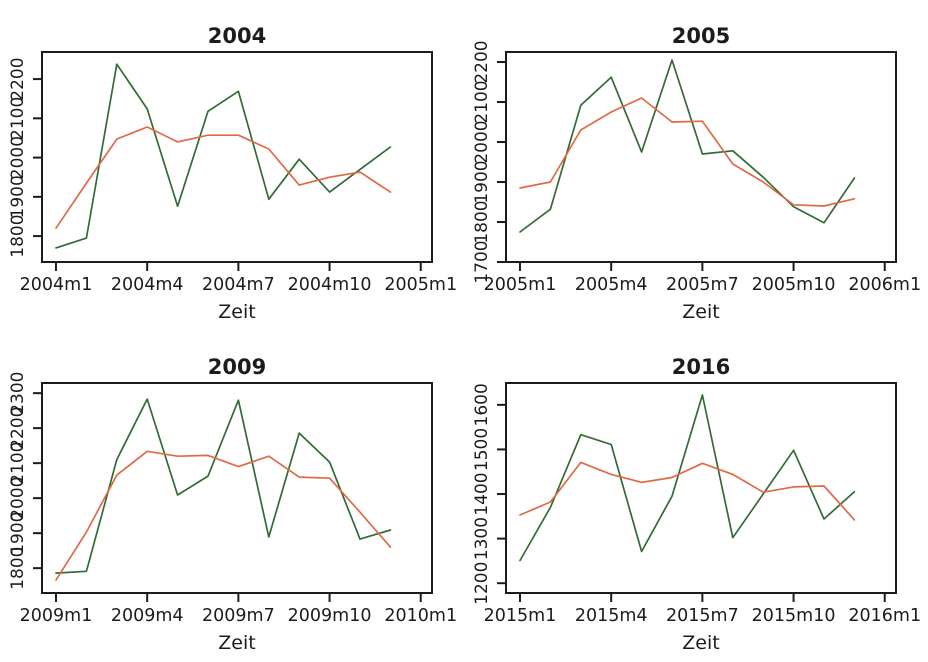 This screenshot has height=662, width=928. I want to click on chart-title: 2016, so click(701, 367).